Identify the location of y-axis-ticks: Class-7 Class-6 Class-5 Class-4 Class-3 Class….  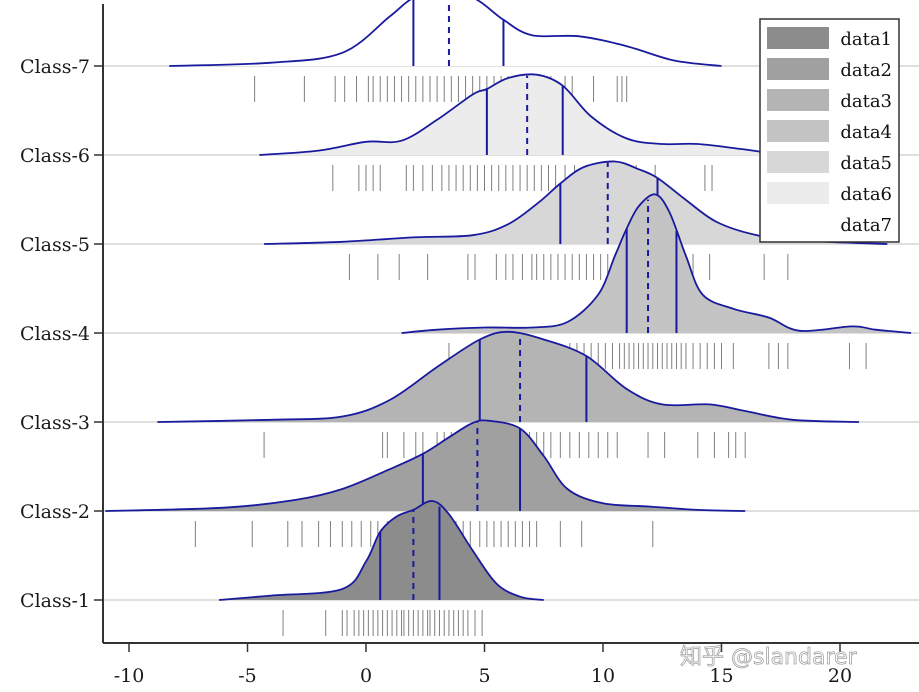
(61, 334).